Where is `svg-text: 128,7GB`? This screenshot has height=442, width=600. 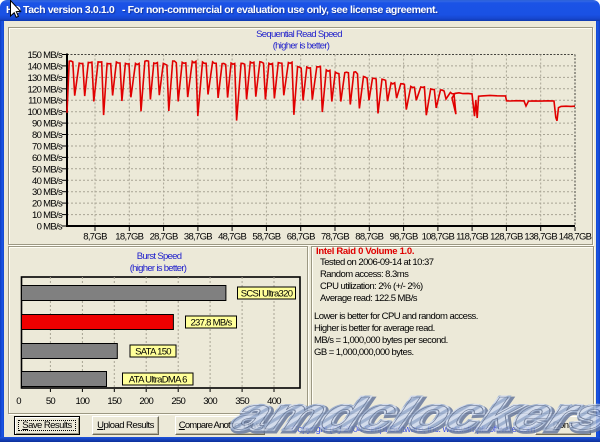
svg-text: 128,7GB is located at coordinates (506, 237).